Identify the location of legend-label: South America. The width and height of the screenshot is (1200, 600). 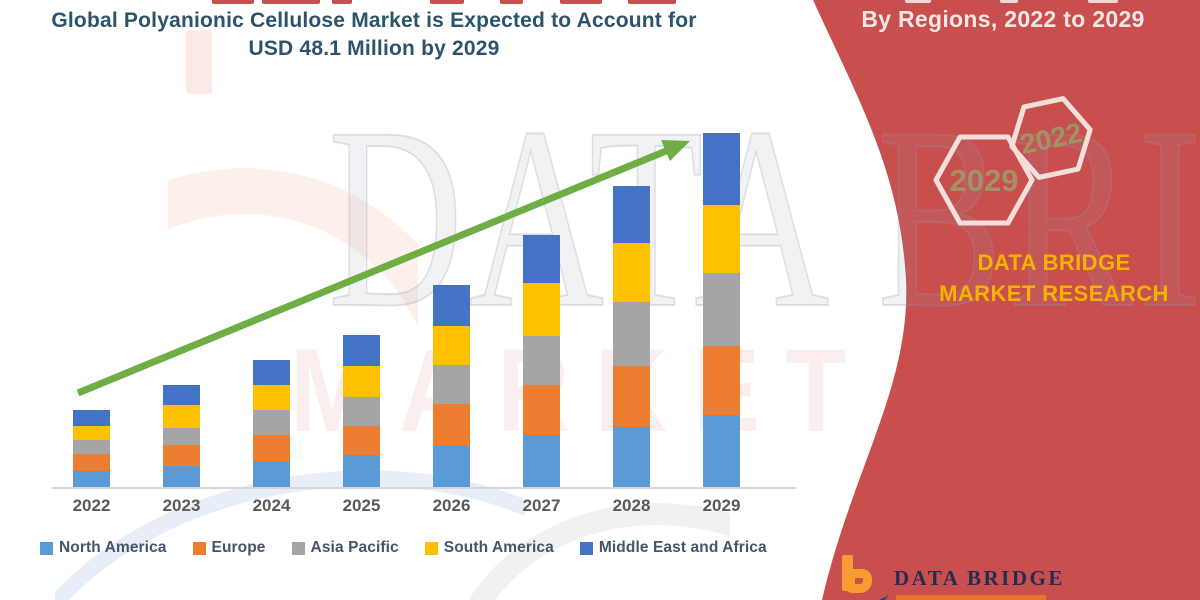
(498, 547).